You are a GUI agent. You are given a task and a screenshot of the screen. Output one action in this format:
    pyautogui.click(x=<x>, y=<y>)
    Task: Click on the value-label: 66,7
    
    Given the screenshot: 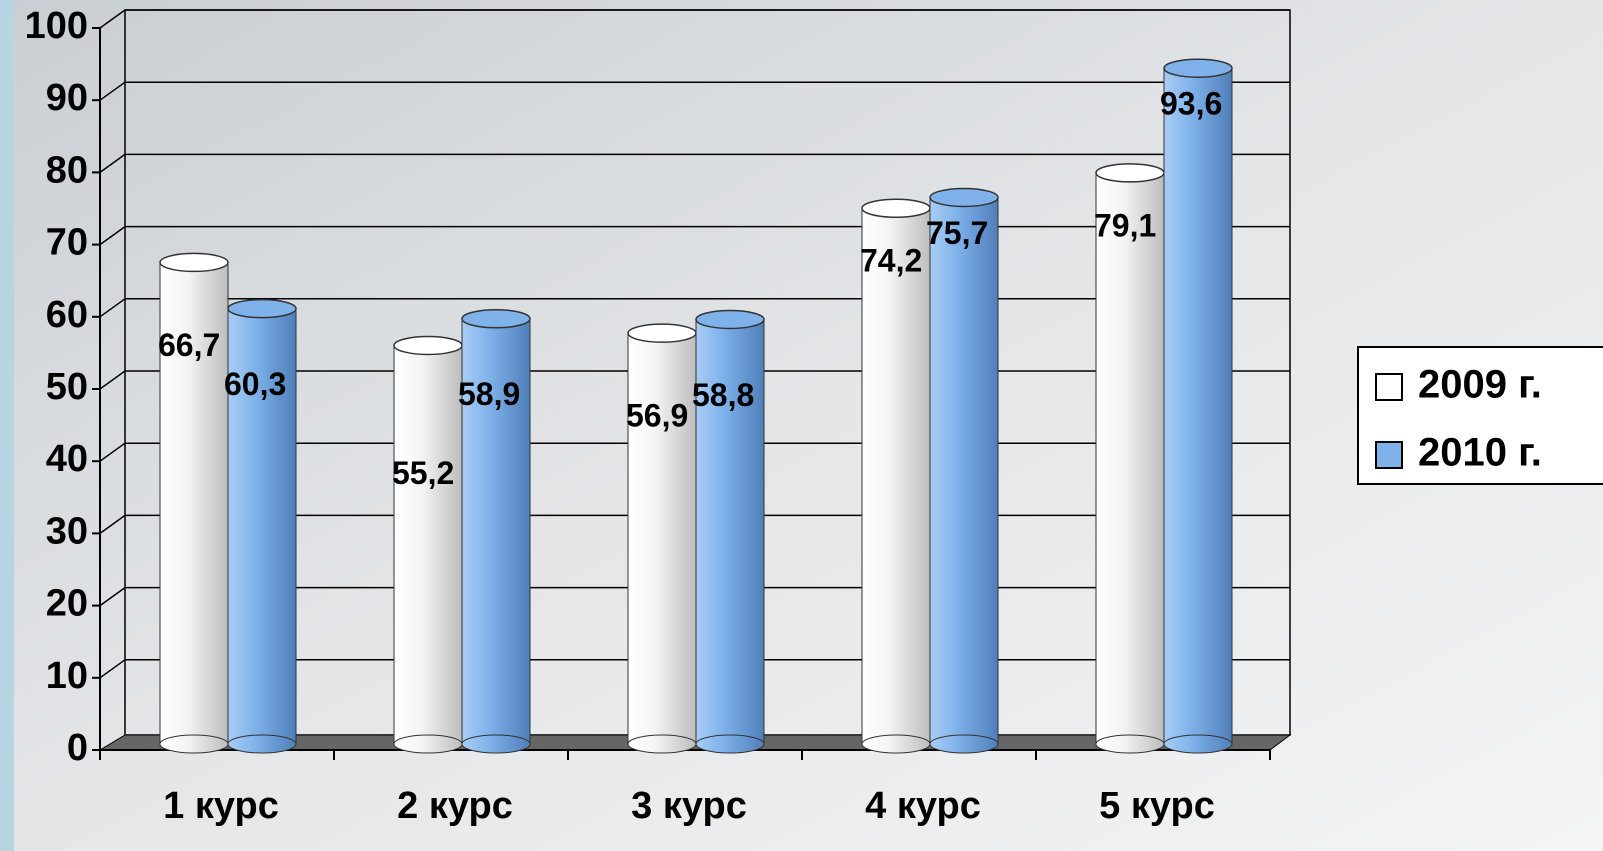 What is the action you would take?
    pyautogui.click(x=189, y=345)
    